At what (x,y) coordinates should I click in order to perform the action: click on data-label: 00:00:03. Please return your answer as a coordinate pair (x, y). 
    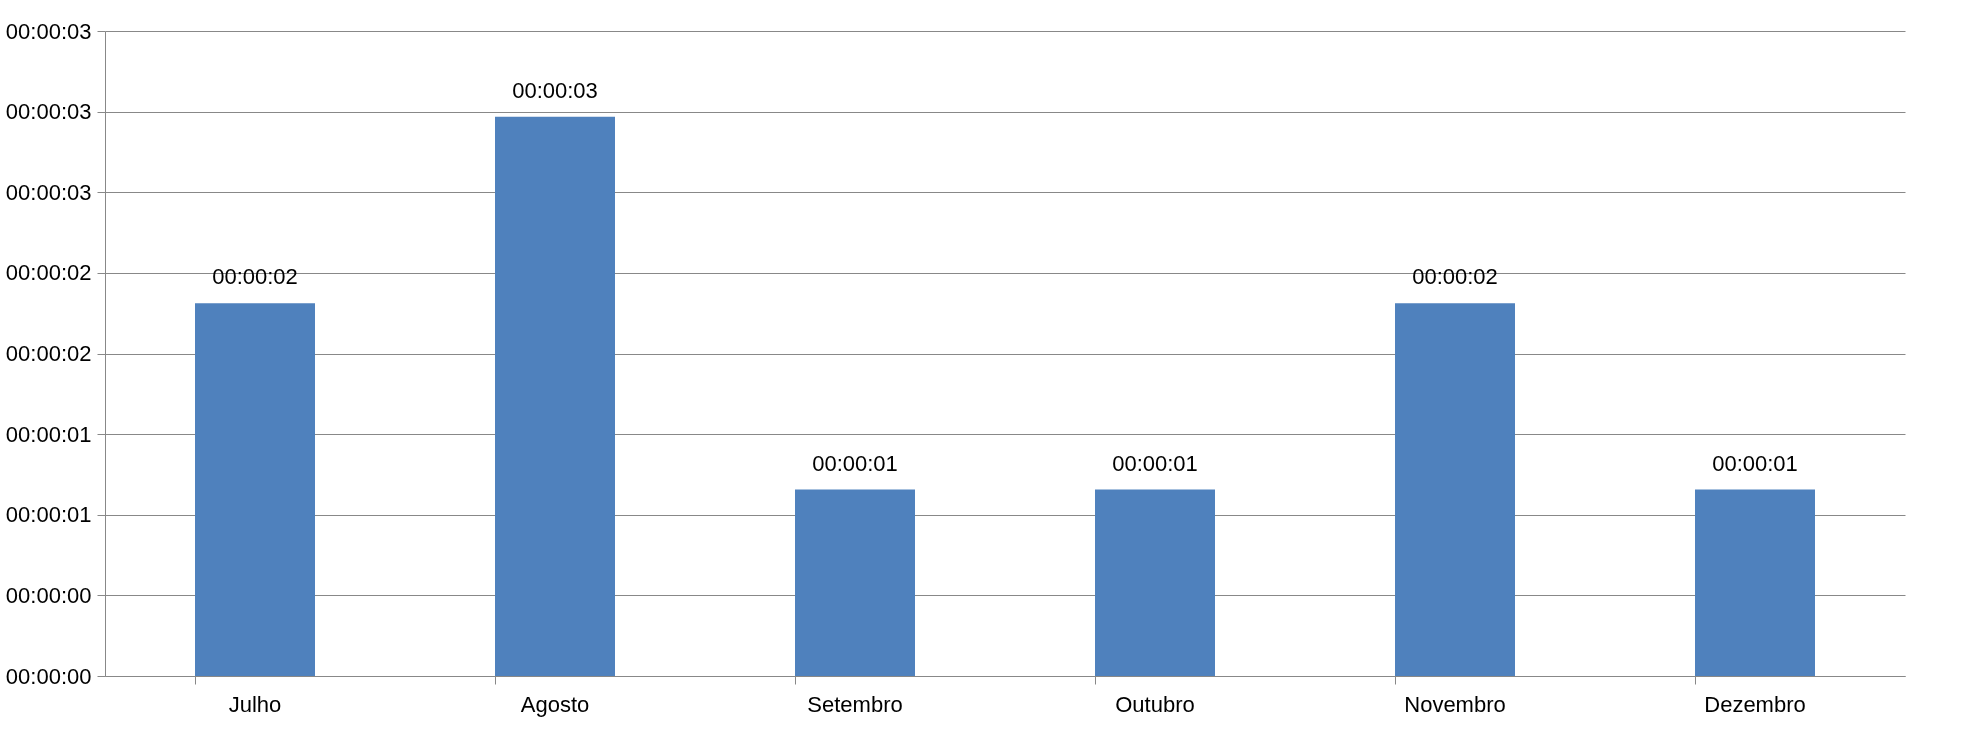
    Looking at the image, I should click on (555, 90).